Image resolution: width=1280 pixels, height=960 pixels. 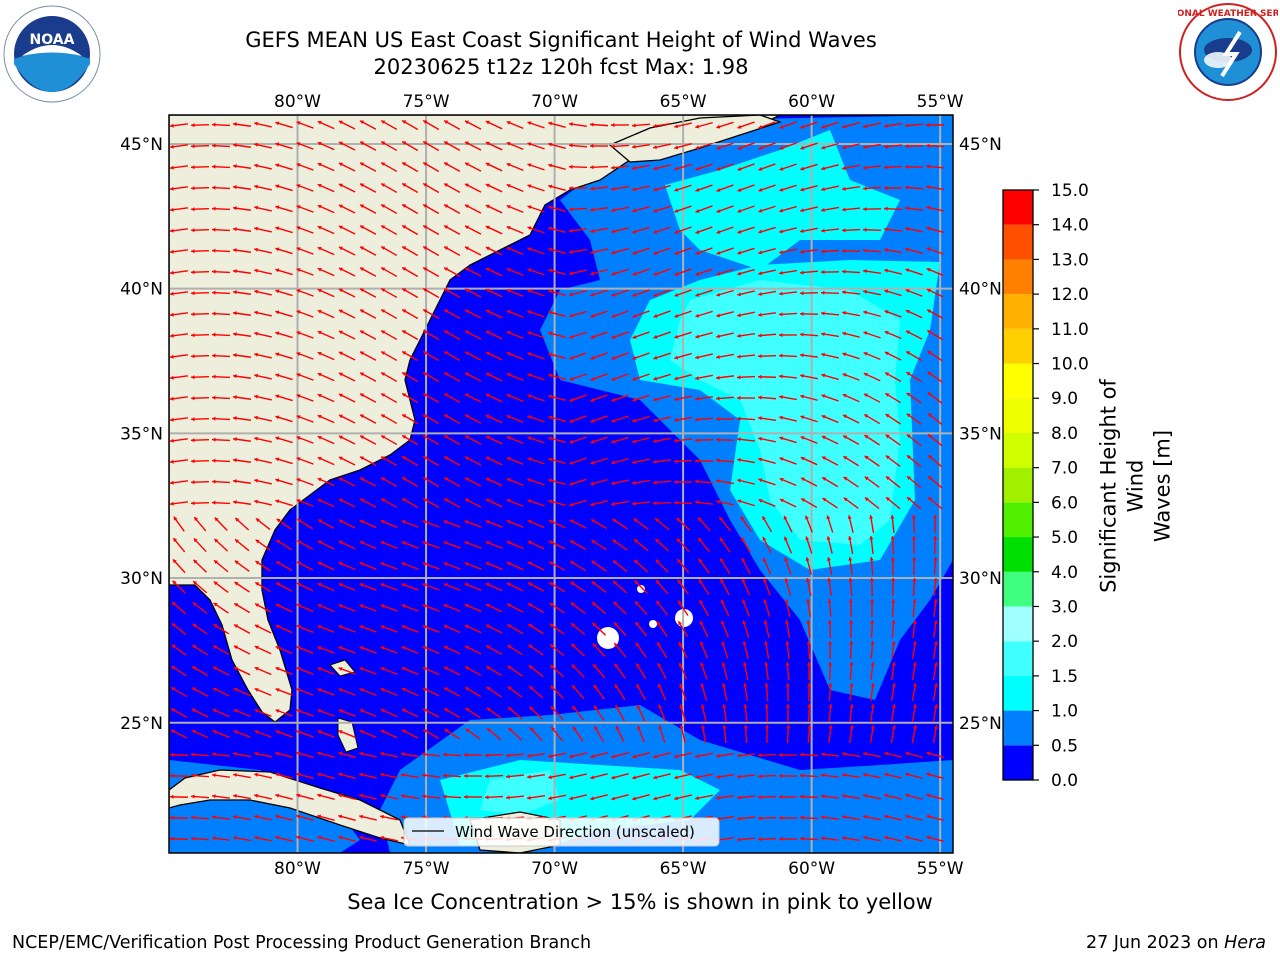 I want to click on colorbar-tick-label: 5.0, so click(x=1064, y=538).